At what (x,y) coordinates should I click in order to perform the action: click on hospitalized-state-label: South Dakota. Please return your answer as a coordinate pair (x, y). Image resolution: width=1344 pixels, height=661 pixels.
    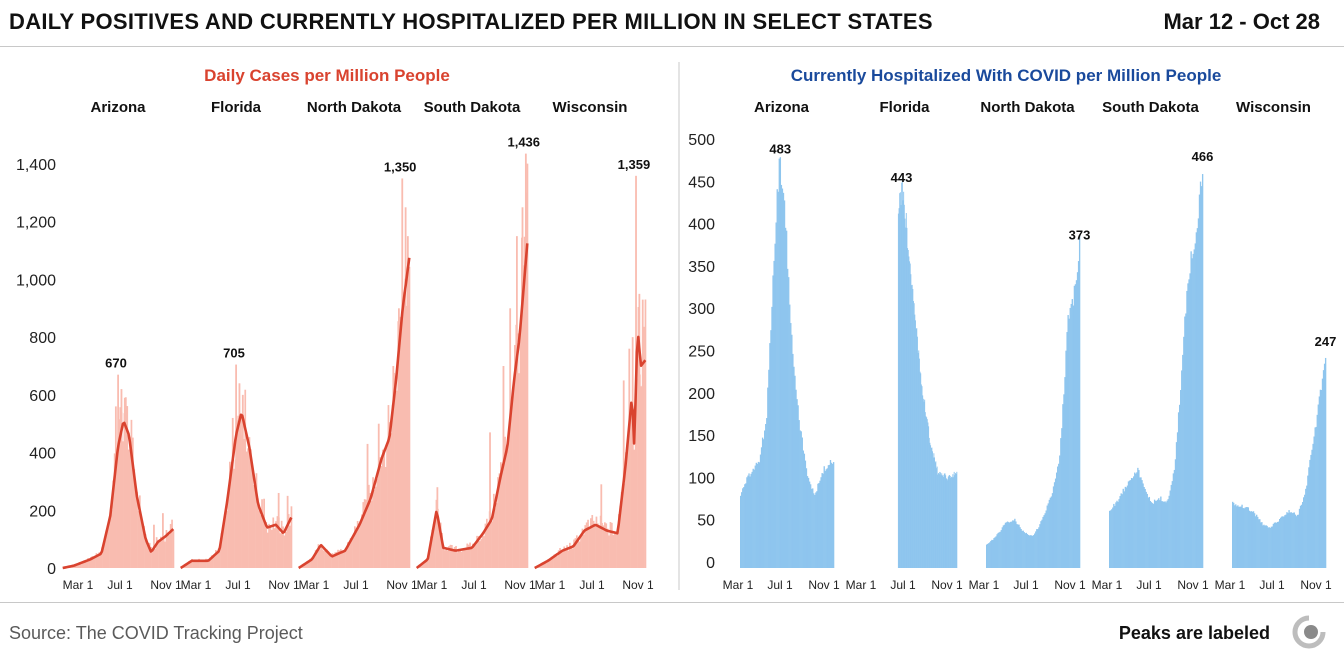
    Looking at the image, I should click on (1150, 107).